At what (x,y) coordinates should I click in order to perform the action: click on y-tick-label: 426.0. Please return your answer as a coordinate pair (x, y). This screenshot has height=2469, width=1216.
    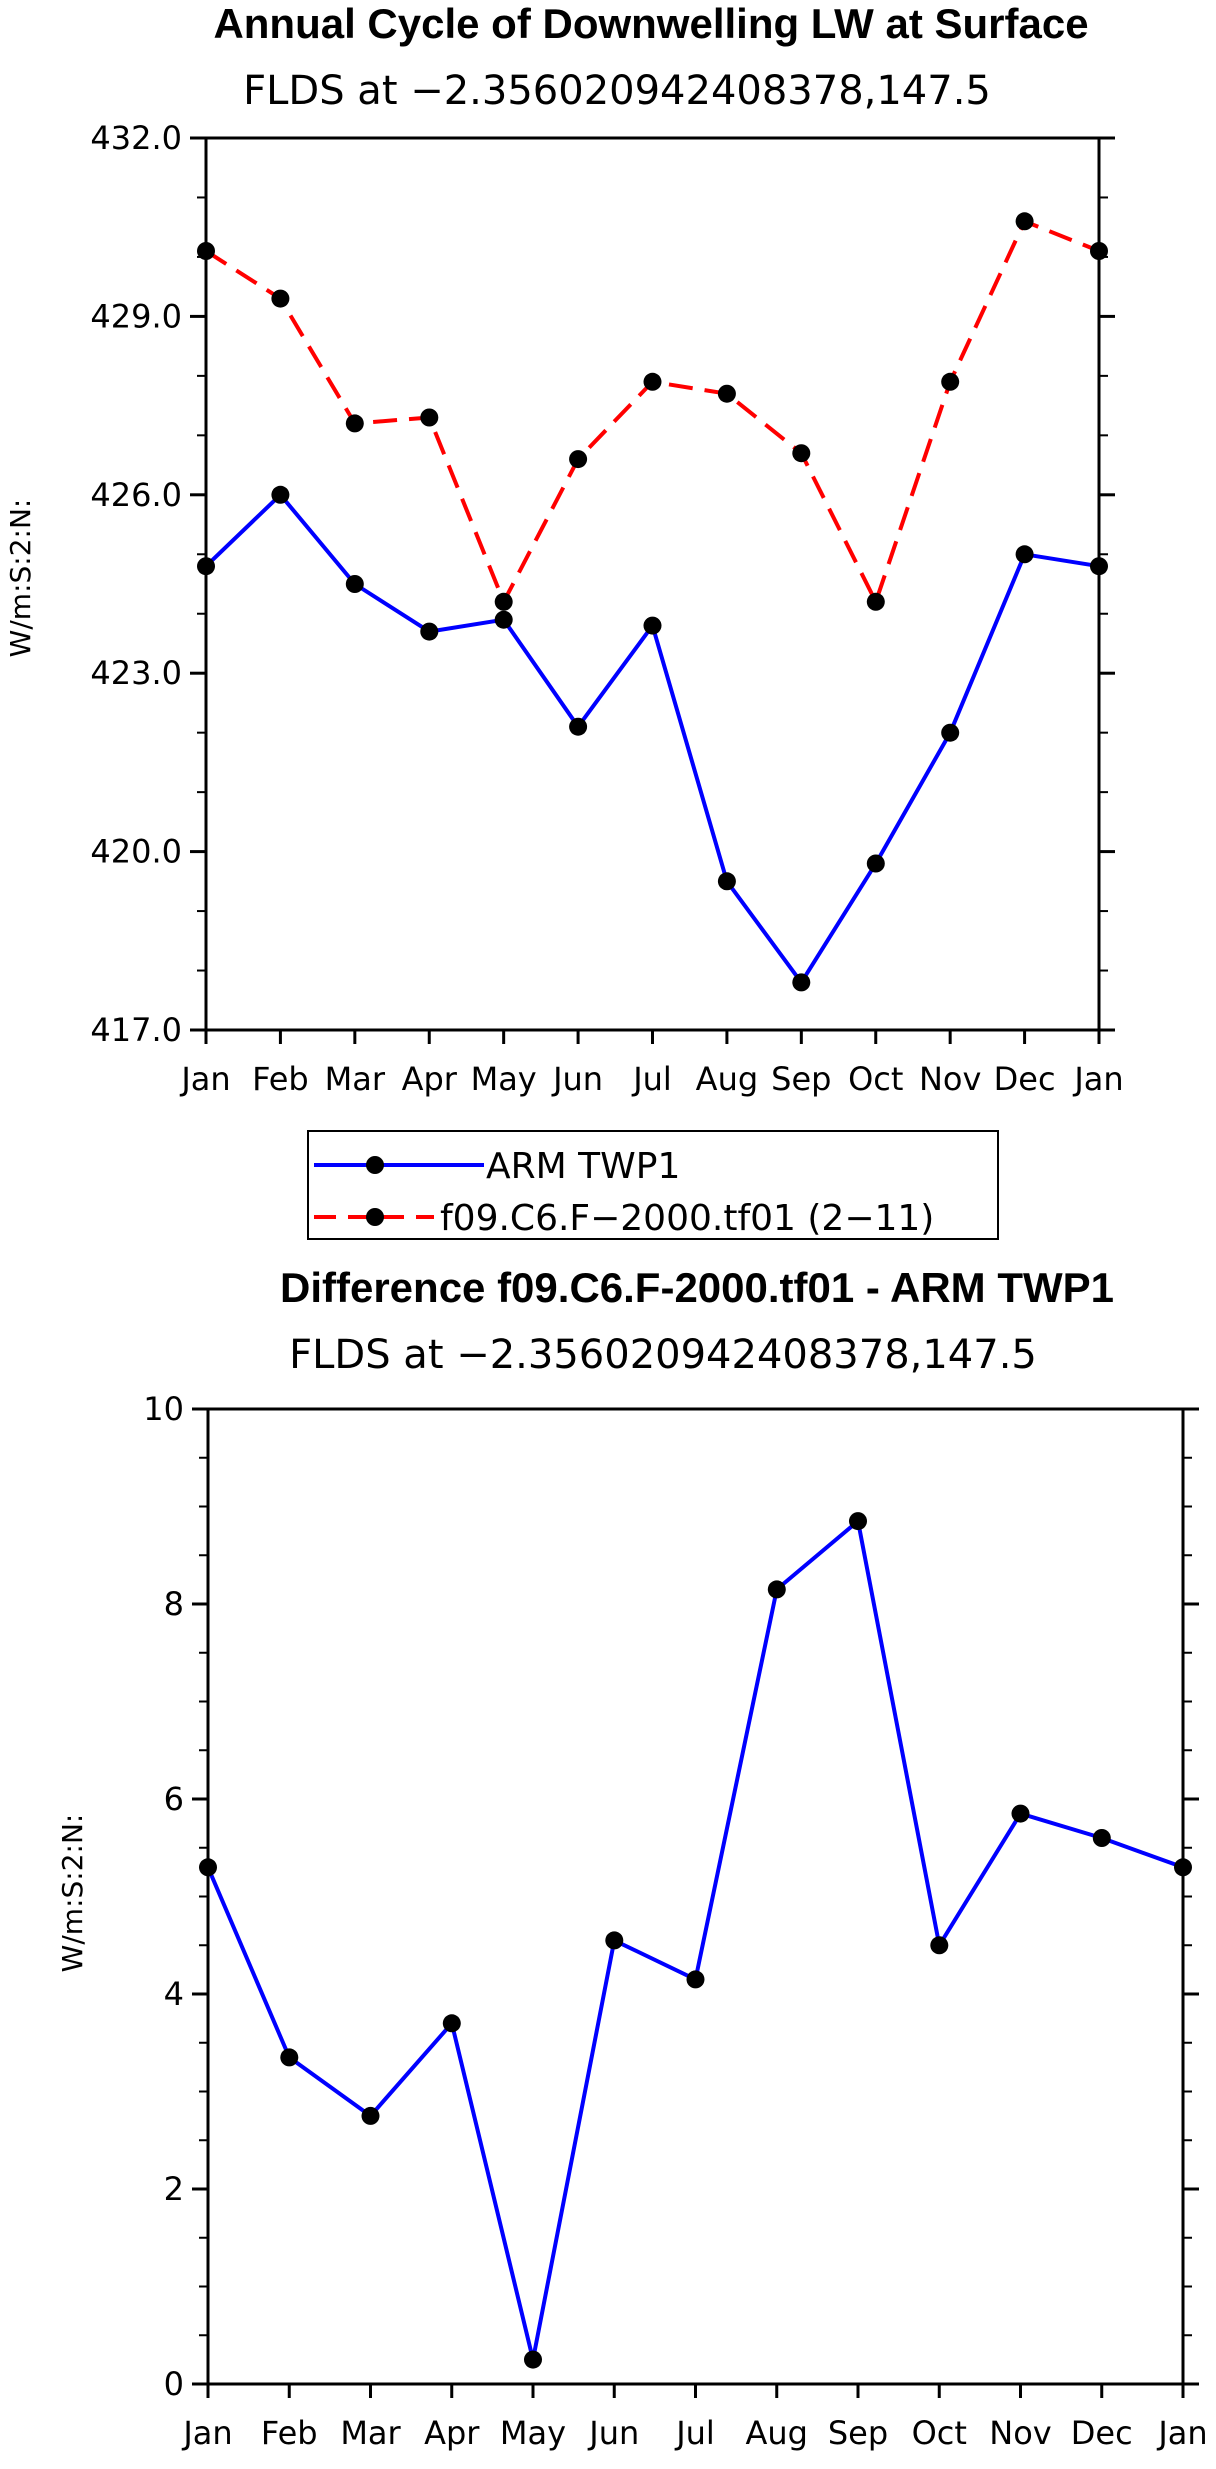
    Looking at the image, I should click on (136, 495).